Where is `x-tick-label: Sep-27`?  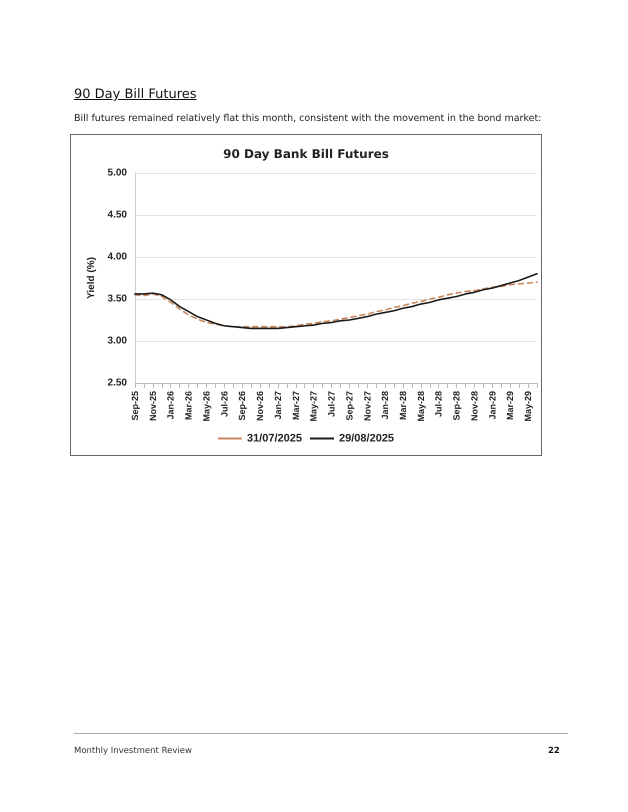 x-tick-label: Sep-27 is located at coordinates (349, 406).